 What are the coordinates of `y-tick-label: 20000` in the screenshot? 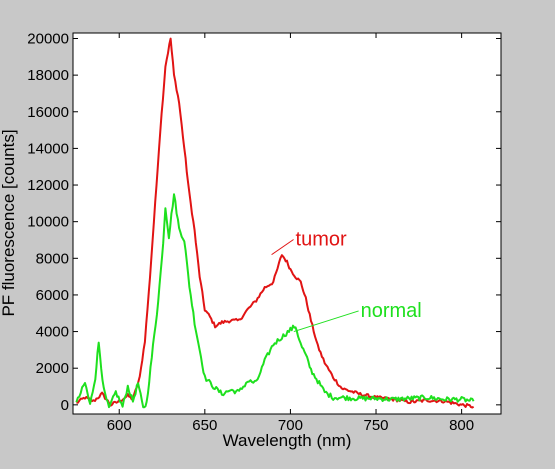 It's located at (48, 38).